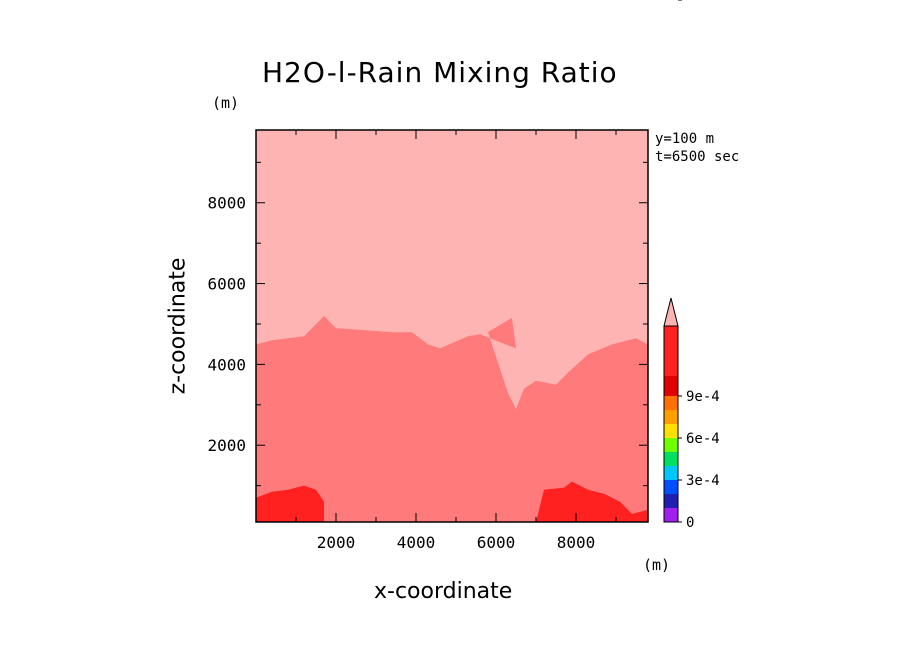 The height and width of the screenshot is (654, 904). What do you see at coordinates (697, 157) in the screenshot?
I see `annotation-t: t=6500 sec` at bounding box center [697, 157].